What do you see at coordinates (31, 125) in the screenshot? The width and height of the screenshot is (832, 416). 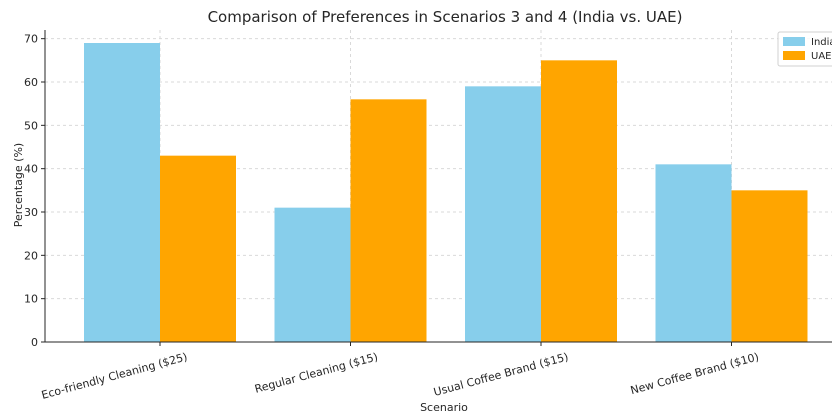 I see `y-tick-label: 50` at bounding box center [31, 125].